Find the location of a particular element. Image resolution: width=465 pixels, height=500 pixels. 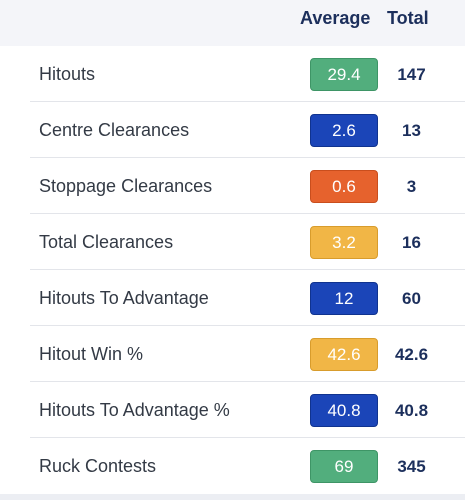

average-column-header: Average is located at coordinates (335, 18).